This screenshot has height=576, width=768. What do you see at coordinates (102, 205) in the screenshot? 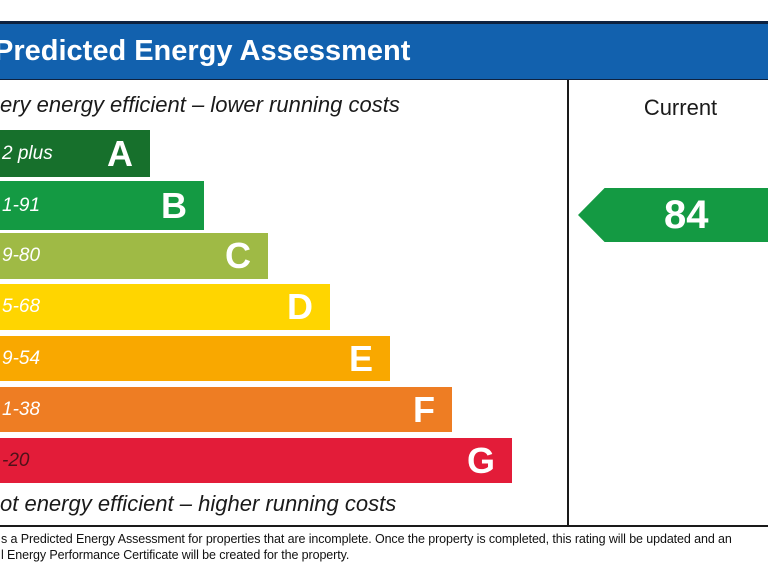
I see `band-b: 1-91 B` at bounding box center [102, 205].